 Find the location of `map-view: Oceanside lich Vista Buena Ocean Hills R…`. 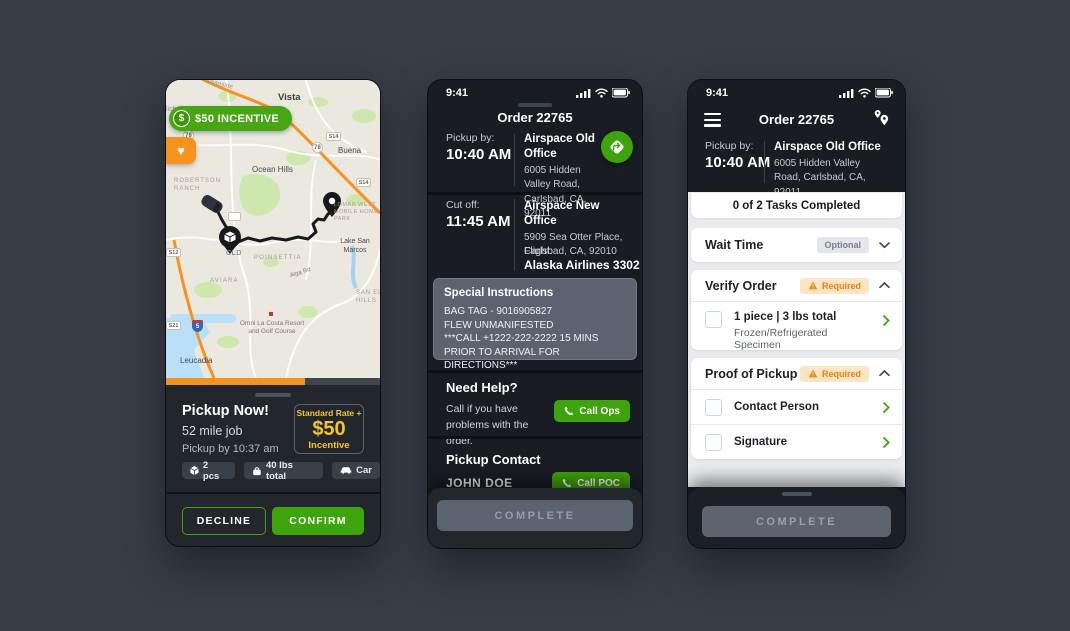

map-view: Oceanside lich Vista Buena Ocean Hills R… is located at coordinates (273, 229).